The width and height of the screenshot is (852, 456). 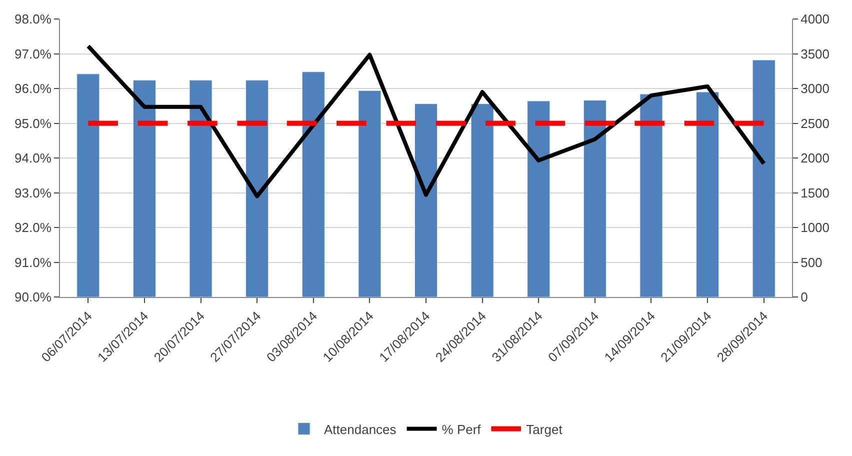 What do you see at coordinates (815, 19) in the screenshot?
I see `y2-tick-label: 4000` at bounding box center [815, 19].